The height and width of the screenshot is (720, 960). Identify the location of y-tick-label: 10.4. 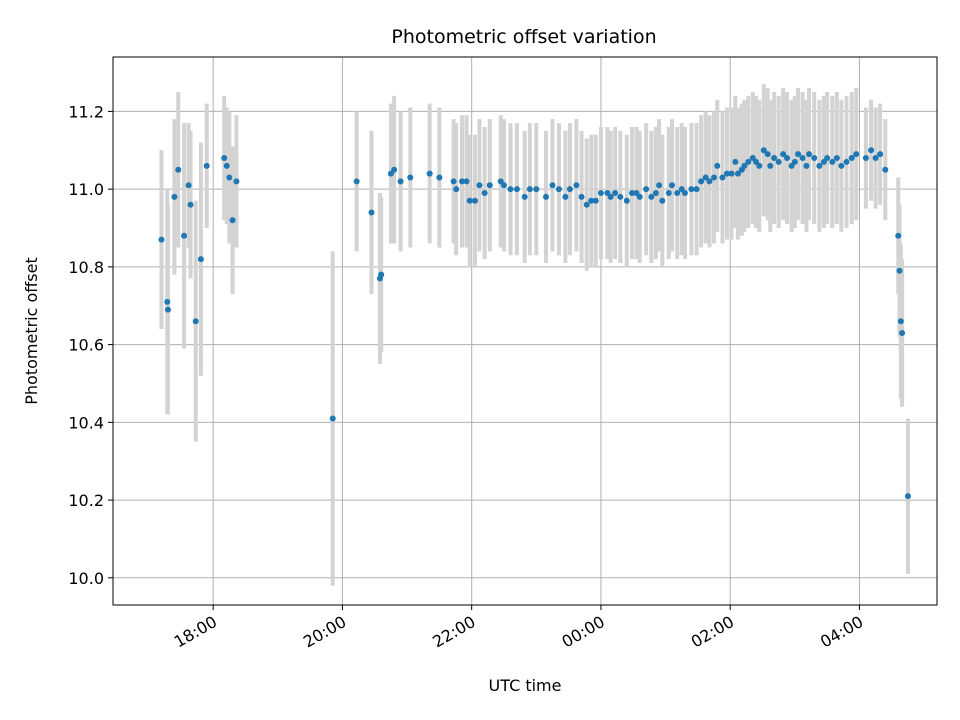
(86, 422).